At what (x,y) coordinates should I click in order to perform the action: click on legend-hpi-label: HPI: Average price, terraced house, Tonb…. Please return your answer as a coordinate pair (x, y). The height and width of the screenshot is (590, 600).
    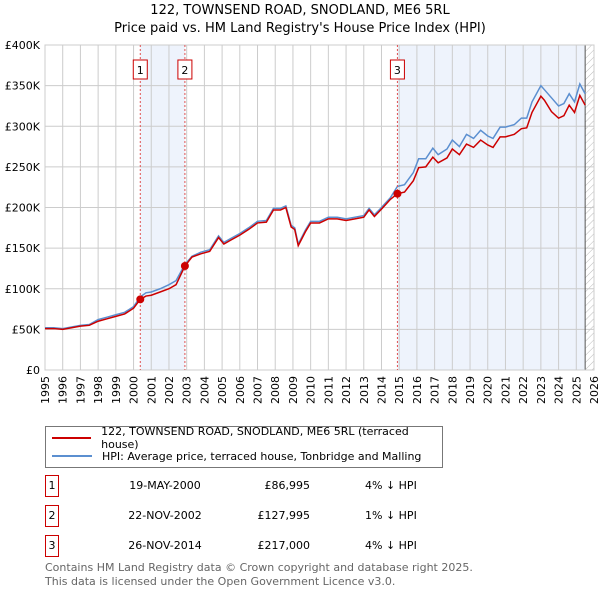
    Looking at the image, I should click on (262, 456).